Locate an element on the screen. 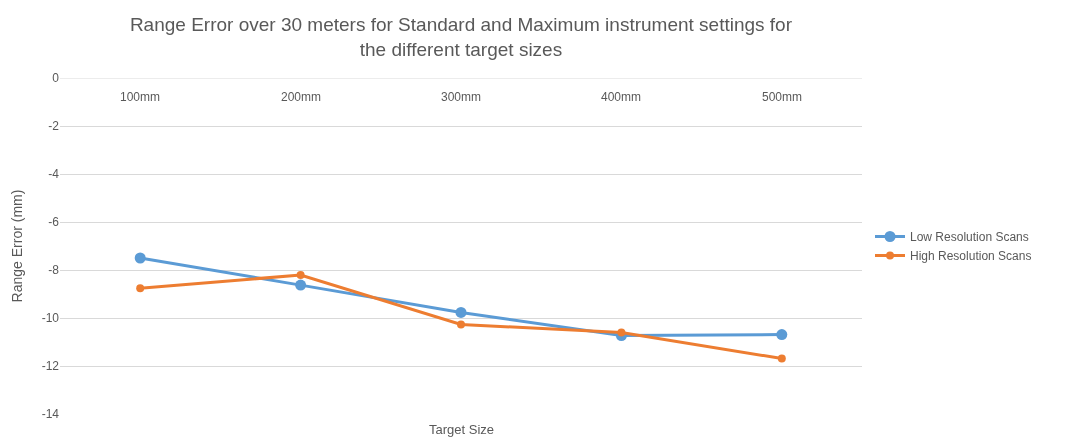 This screenshot has height=442, width=1072. y-tick-label: 0 is located at coordinates (56, 78).